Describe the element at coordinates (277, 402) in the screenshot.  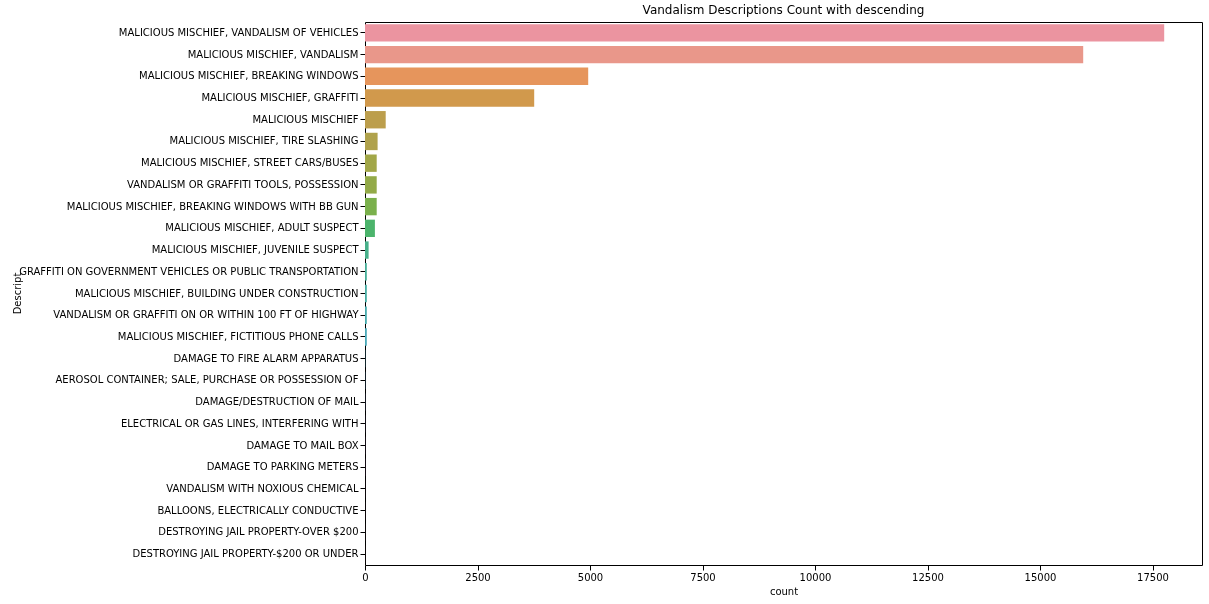
I see `y-tick-label: DAMAGE/DESTRUCTION OF MAIL` at that location.